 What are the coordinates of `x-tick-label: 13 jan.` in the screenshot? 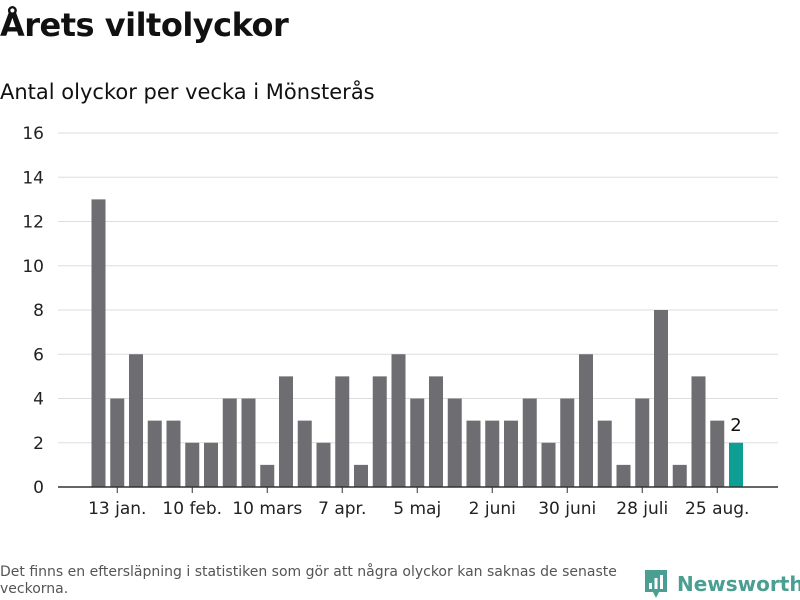 It's located at (117, 509).